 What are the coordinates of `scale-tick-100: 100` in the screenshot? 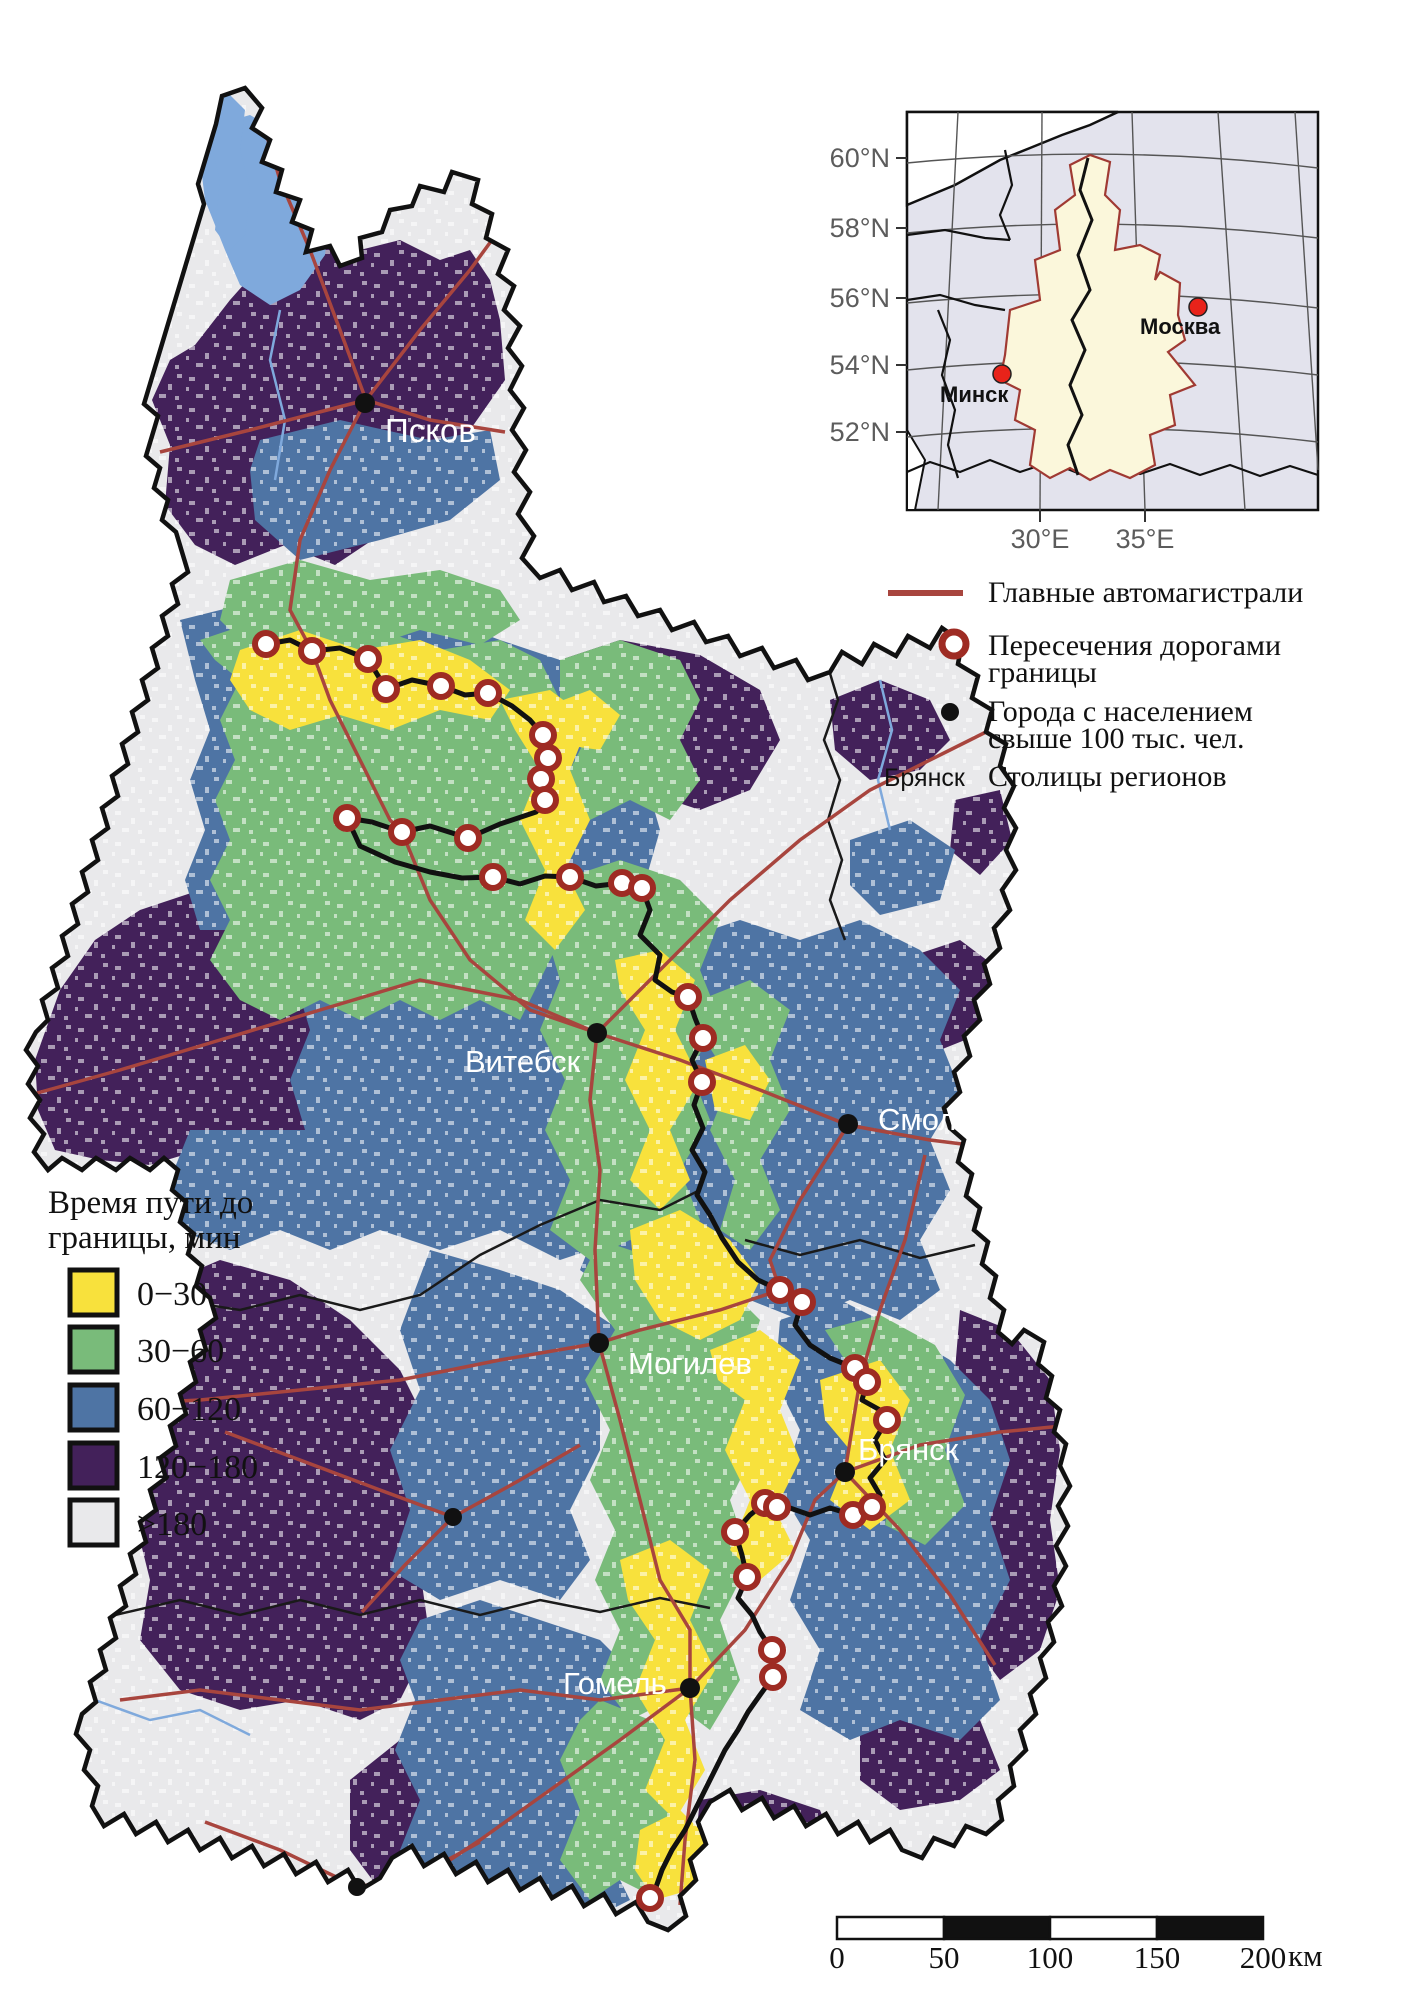 It's located at (1050, 1957).